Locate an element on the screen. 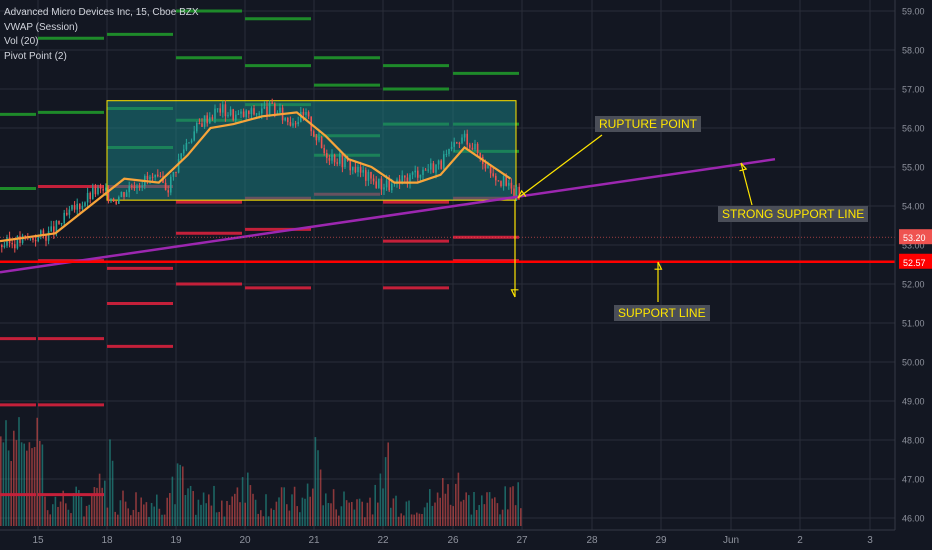 The image size is (932, 550). legend-volume: Vol (20) is located at coordinates (21, 41).